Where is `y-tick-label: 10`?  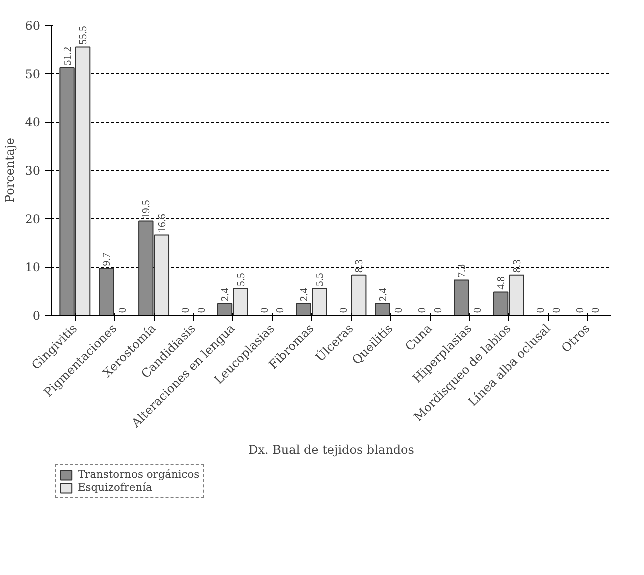
y-tick-label: 10 is located at coordinates (33, 267).